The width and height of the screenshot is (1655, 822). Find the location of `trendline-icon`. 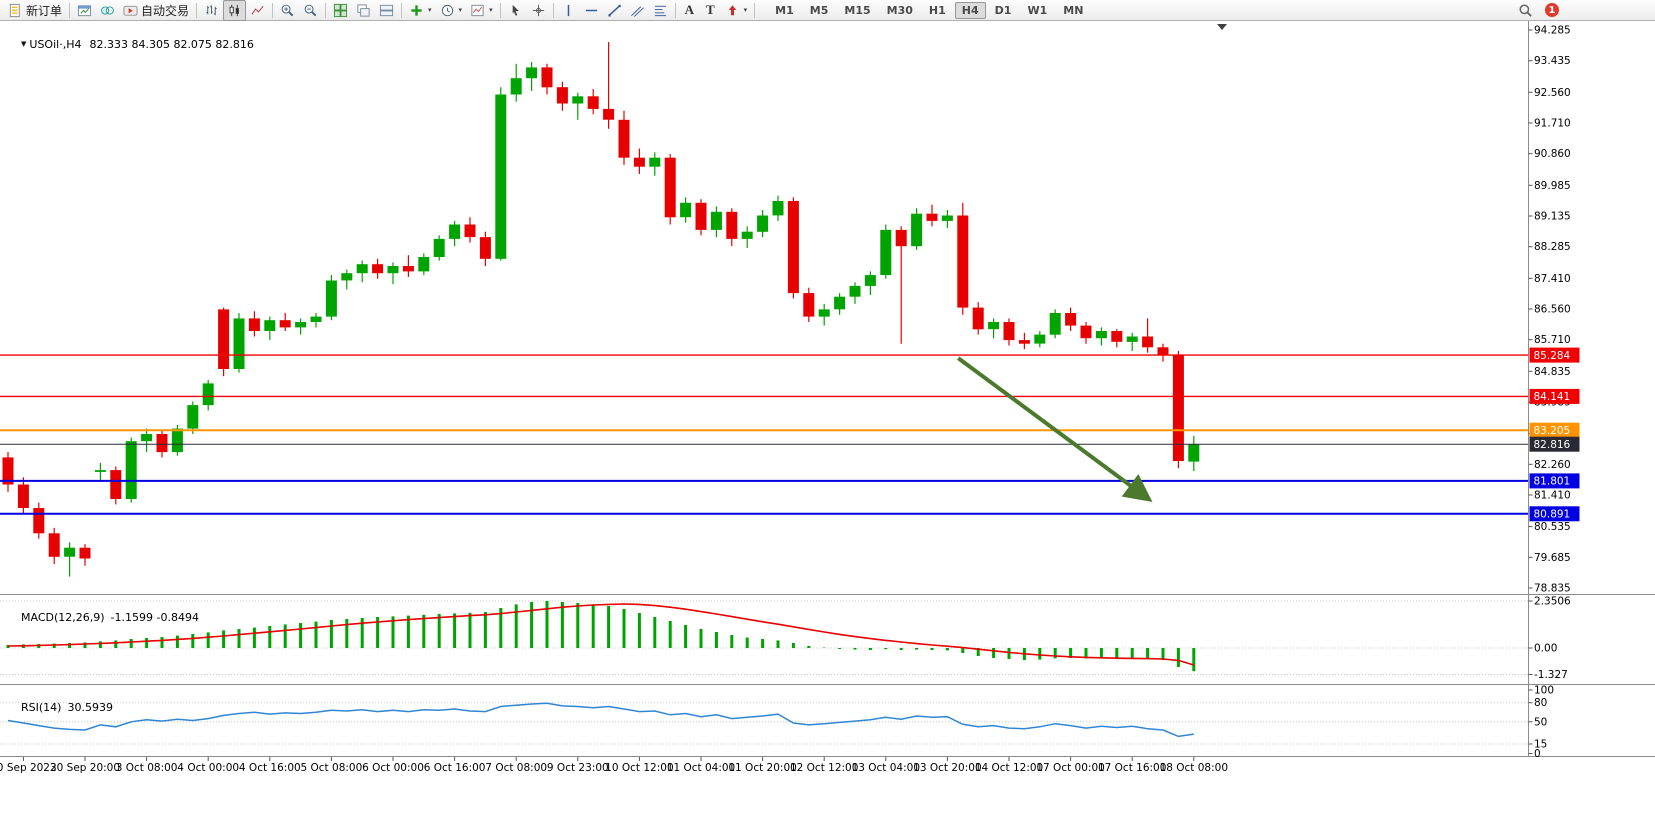

trendline-icon is located at coordinates (614, 10).